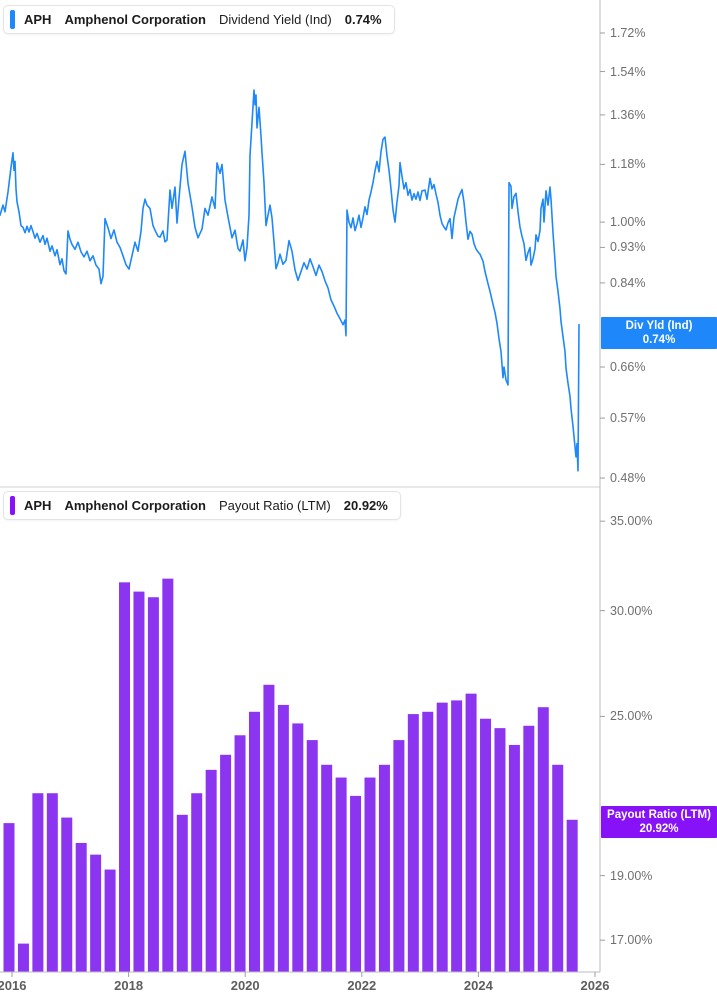 This screenshot has height=1005, width=717. What do you see at coordinates (628, 366) in the screenshot?
I see `y-axis-label: 0.66%` at bounding box center [628, 366].